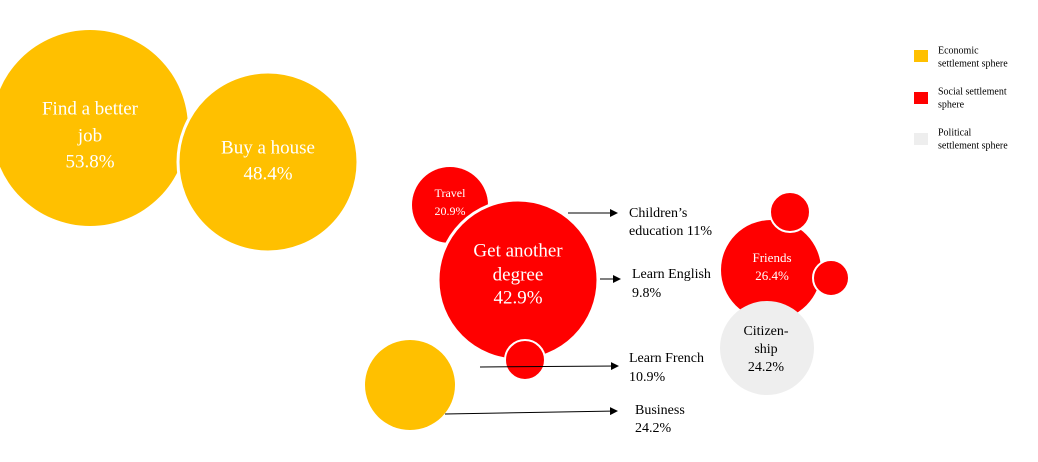 This screenshot has height=462, width=1038. Describe the element at coordinates (666, 358) in the screenshot. I see `callout-label: Learn French` at that location.